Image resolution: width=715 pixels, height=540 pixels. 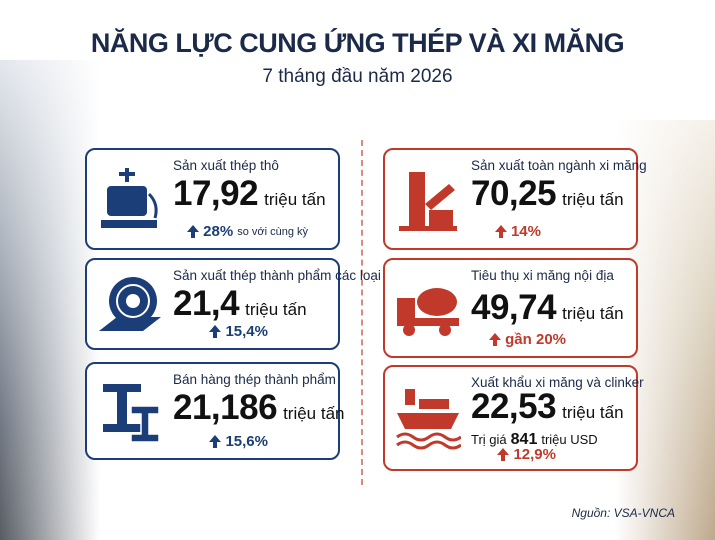 I want to click on change-value: 14%, so click(x=525, y=231).